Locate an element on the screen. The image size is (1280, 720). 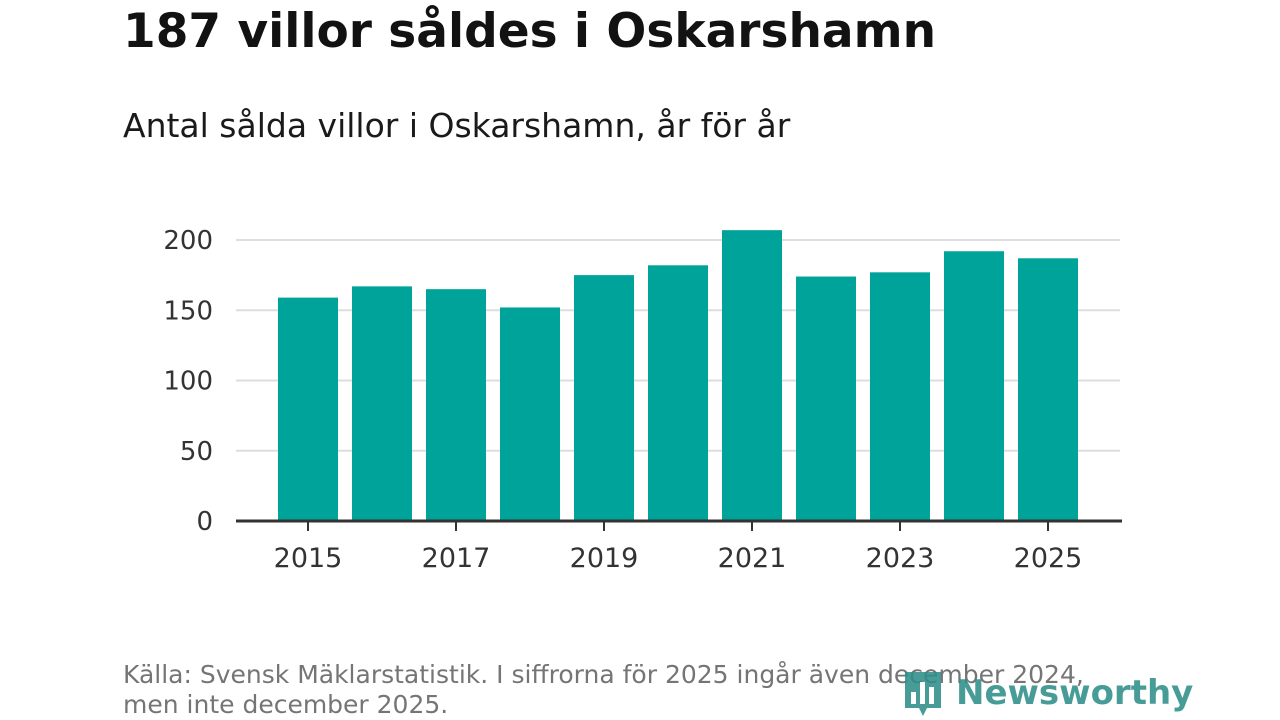
bar-2022 is located at coordinates (826, 398).